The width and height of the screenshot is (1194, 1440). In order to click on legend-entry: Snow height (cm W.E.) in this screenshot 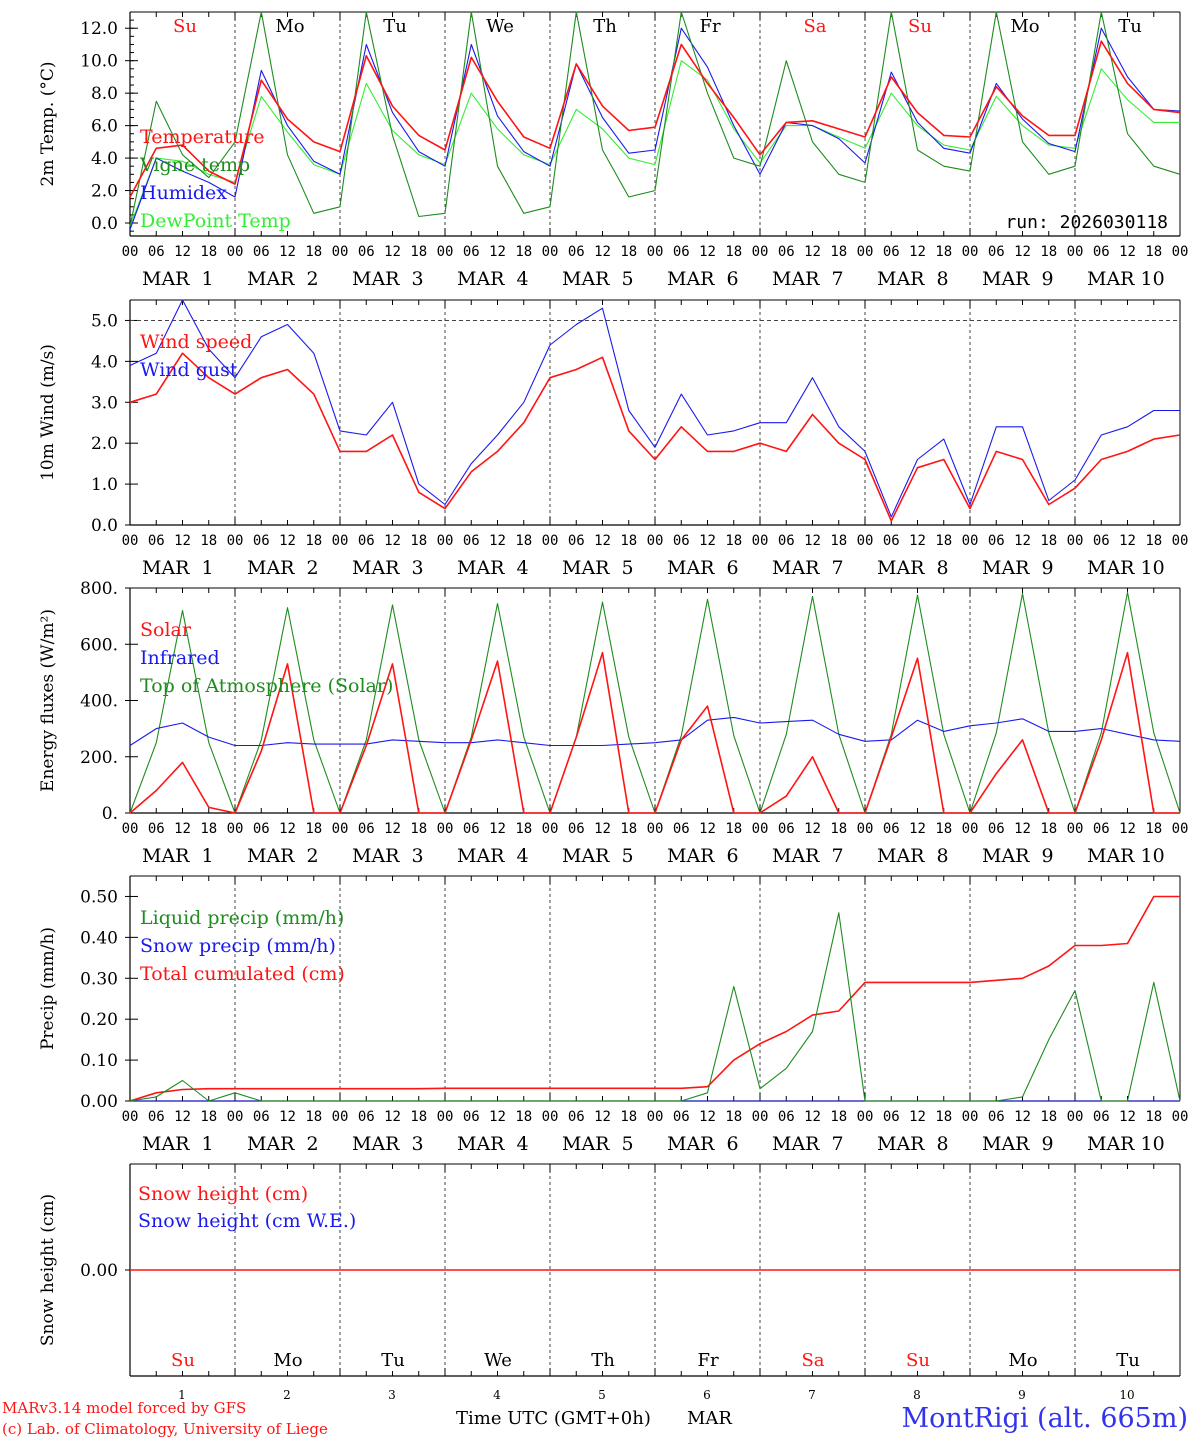, I will do `click(247, 1221)`.